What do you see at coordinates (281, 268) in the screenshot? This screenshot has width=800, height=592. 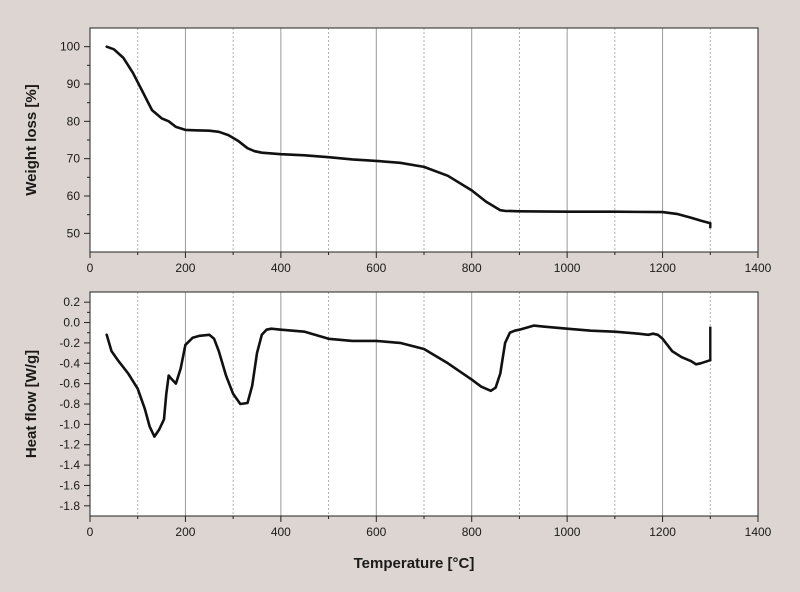 I see `weight-loss-x-tick-label: 400` at bounding box center [281, 268].